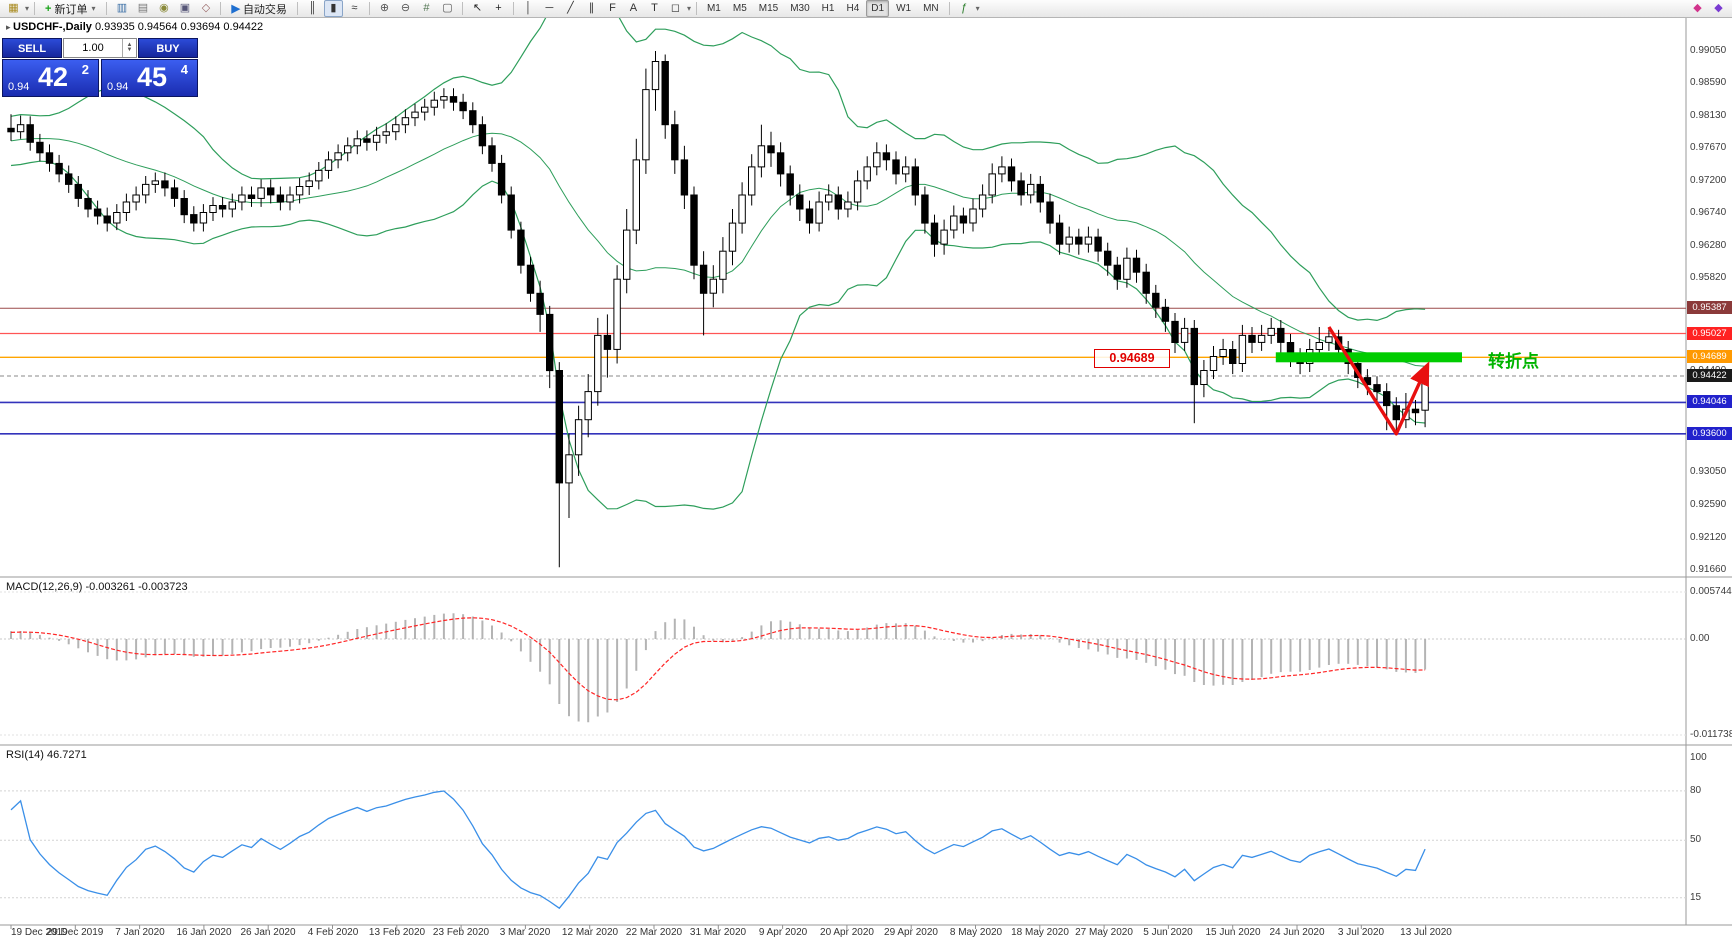 The image size is (1732, 938). Describe the element at coordinates (258, 8) in the screenshot. I see `autotrading-button: ▶ 自动交易` at that location.